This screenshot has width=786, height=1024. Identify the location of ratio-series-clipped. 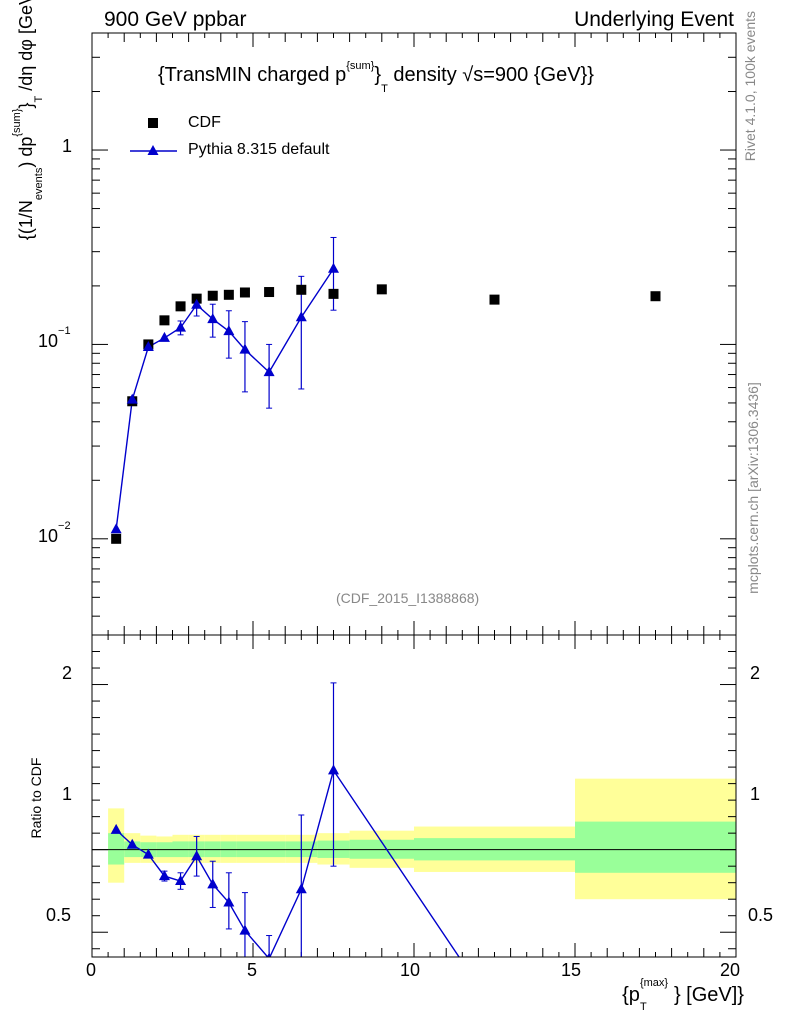
(285, 819).